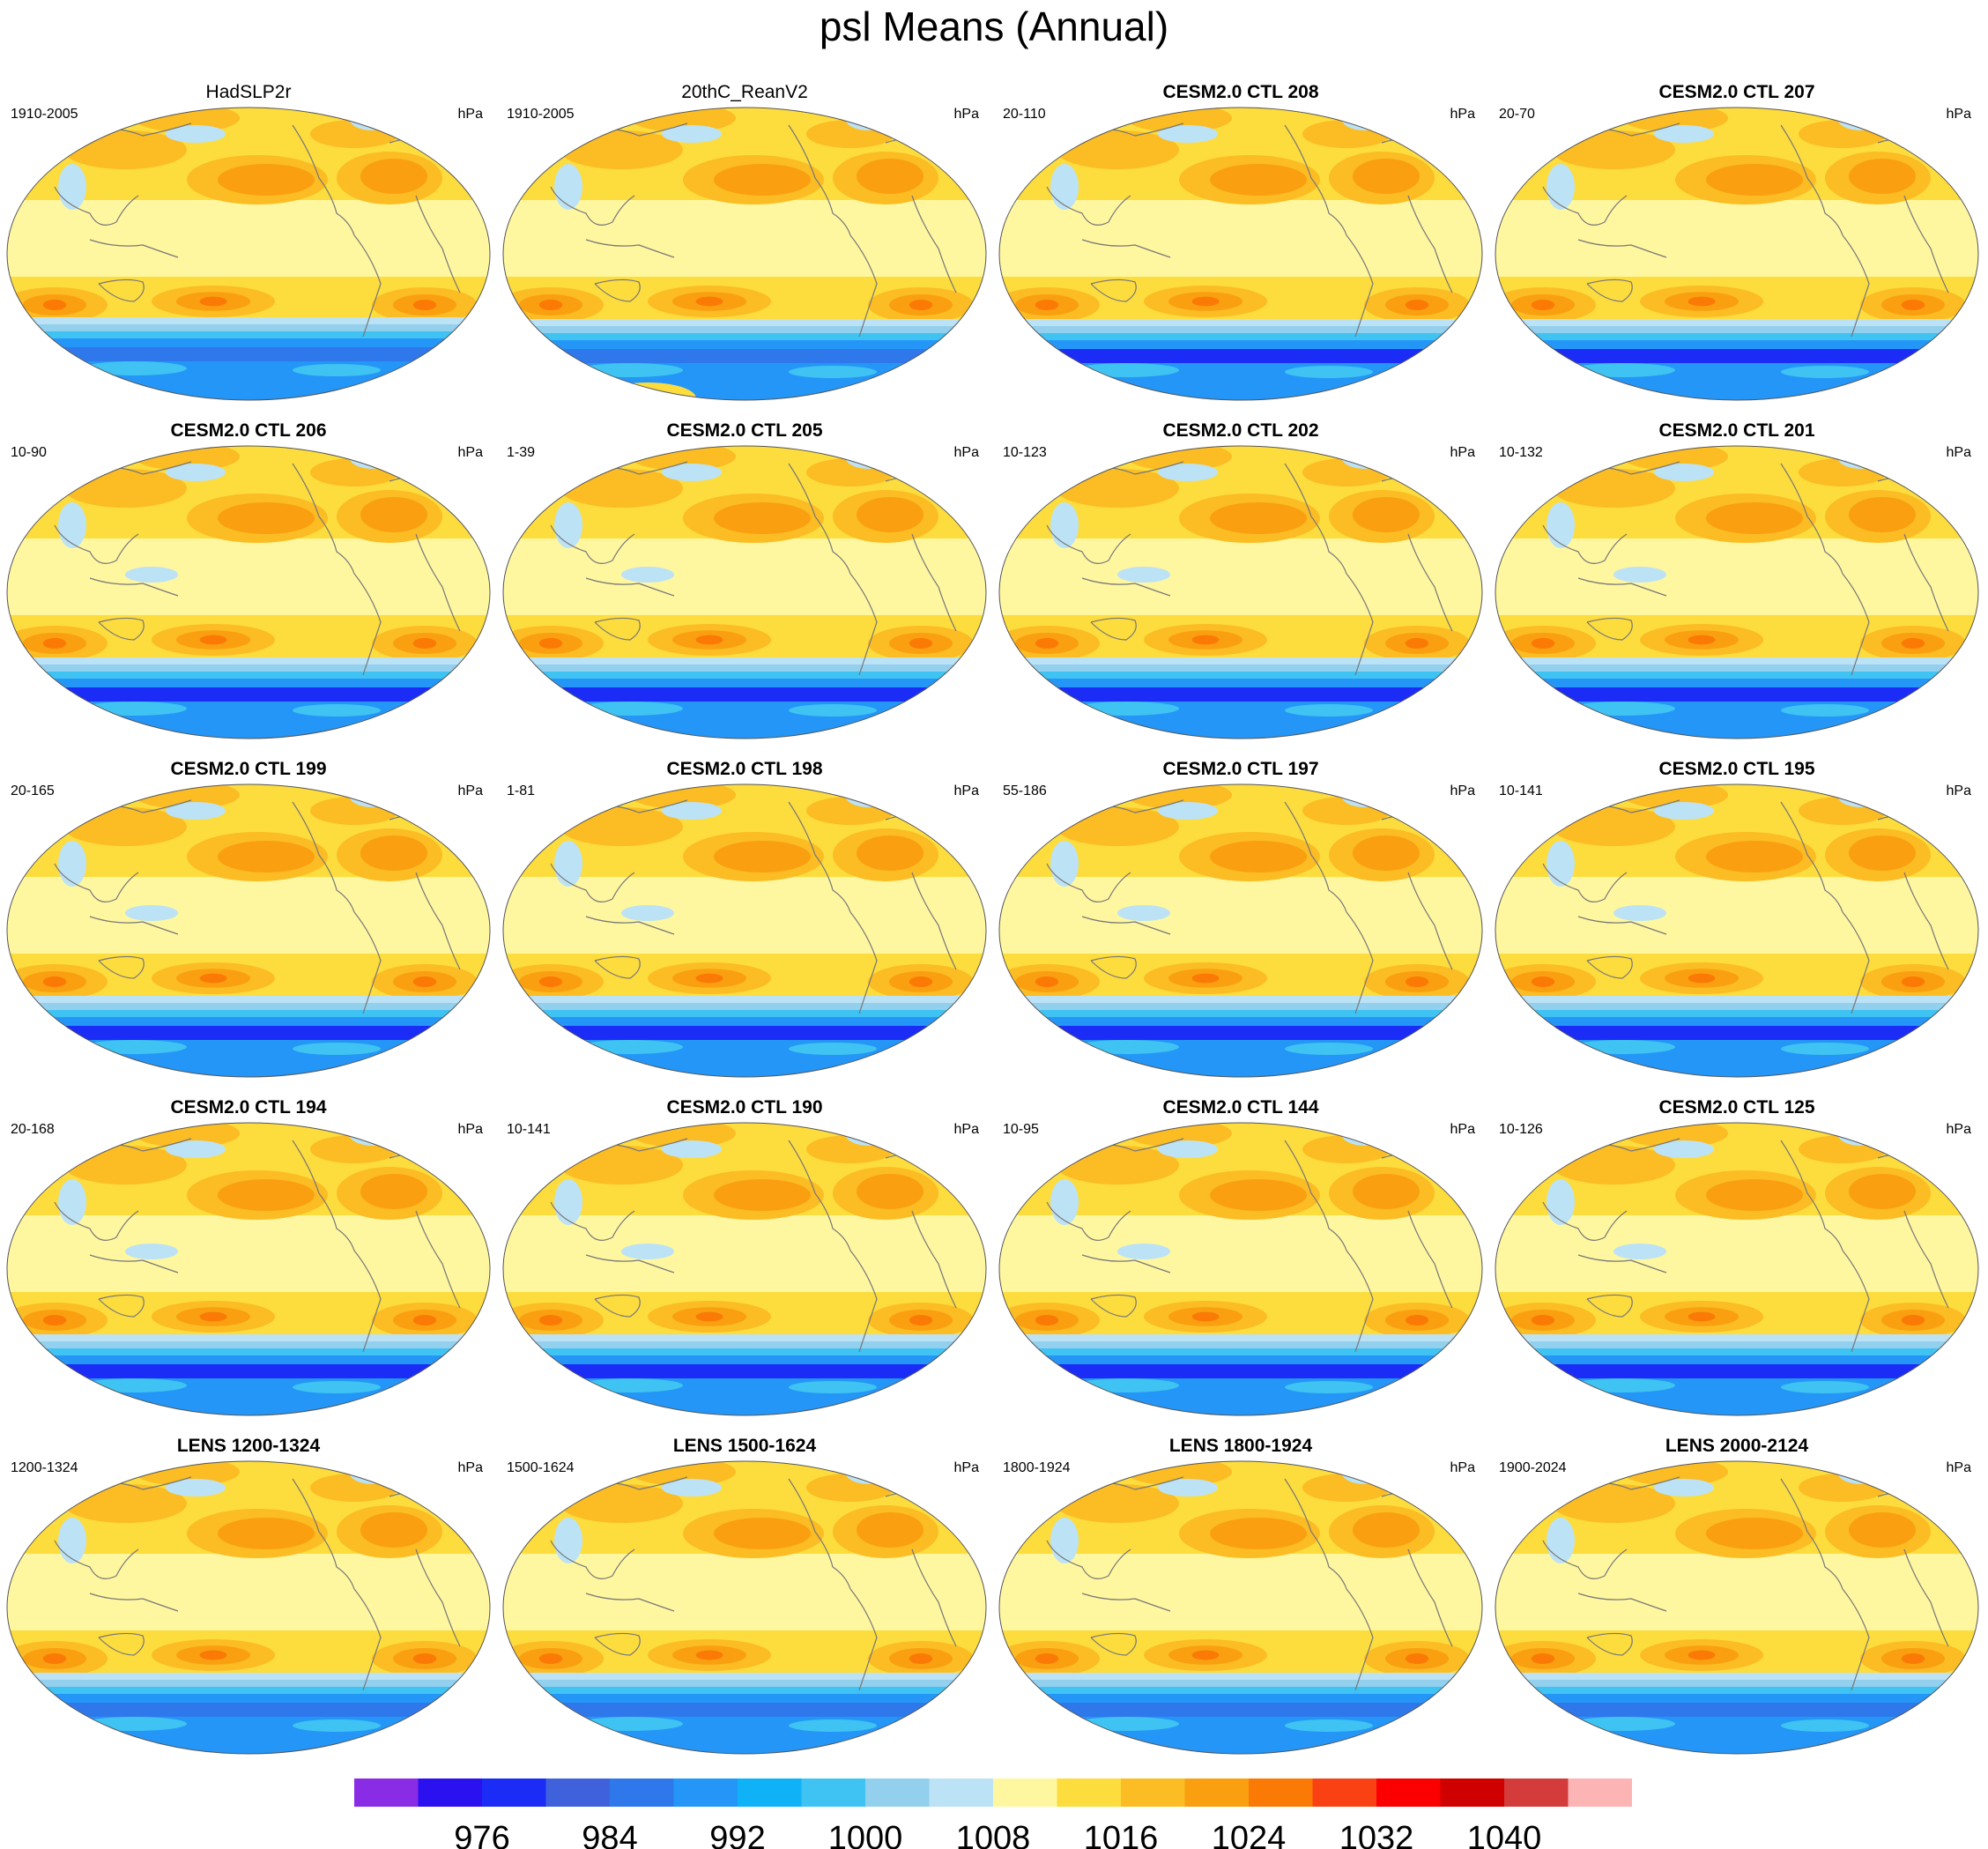 The image size is (1988, 1849). I want to click on aleutian-low, so click(692, 134).